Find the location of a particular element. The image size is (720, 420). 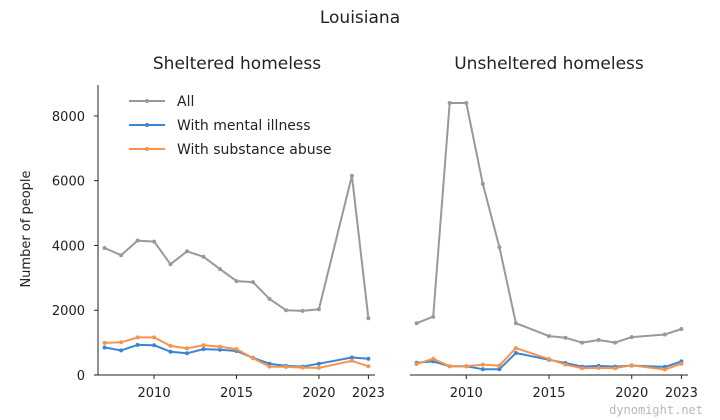

y-axis-label: Number of people is located at coordinates (26, 228).